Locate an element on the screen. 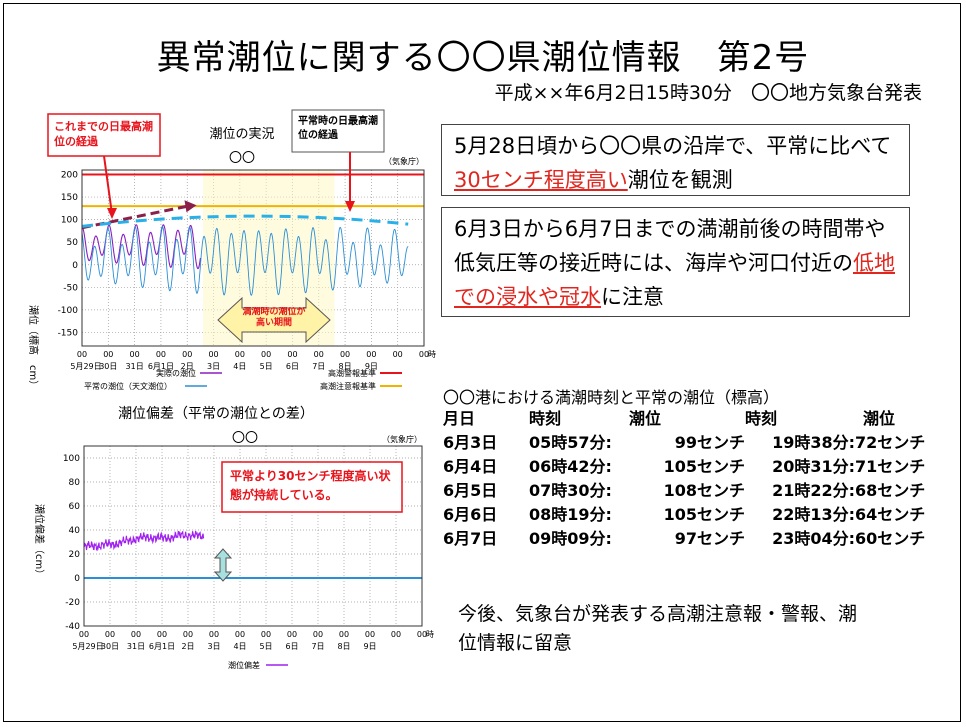 The width and height of the screenshot is (966, 727). callout-normal: 平常時の日最高潮位の経過 is located at coordinates (338, 128).